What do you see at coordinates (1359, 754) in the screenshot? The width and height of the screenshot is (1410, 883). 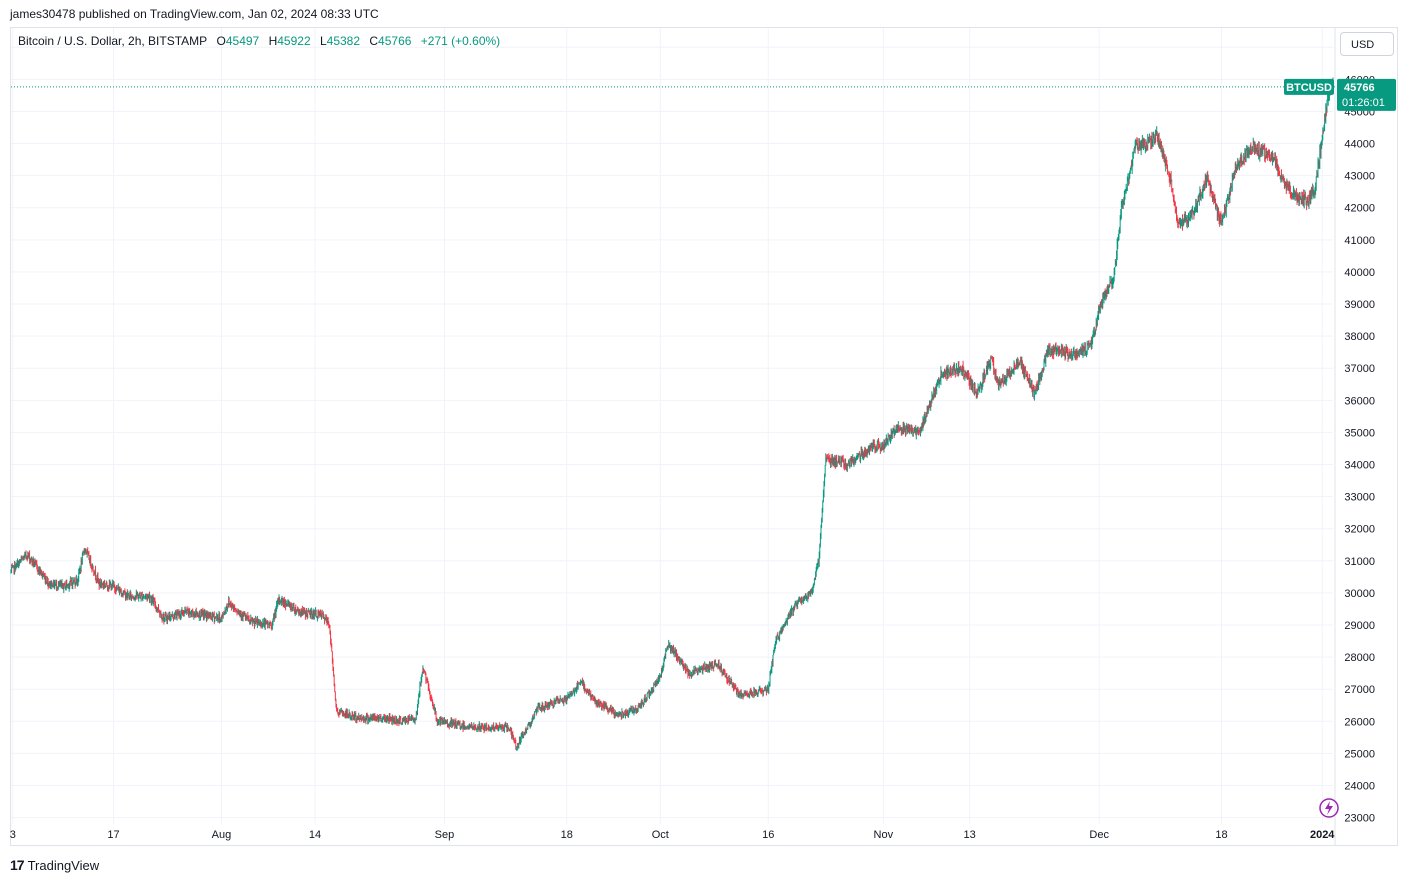 I see `price-tick-label: 25000` at bounding box center [1359, 754].